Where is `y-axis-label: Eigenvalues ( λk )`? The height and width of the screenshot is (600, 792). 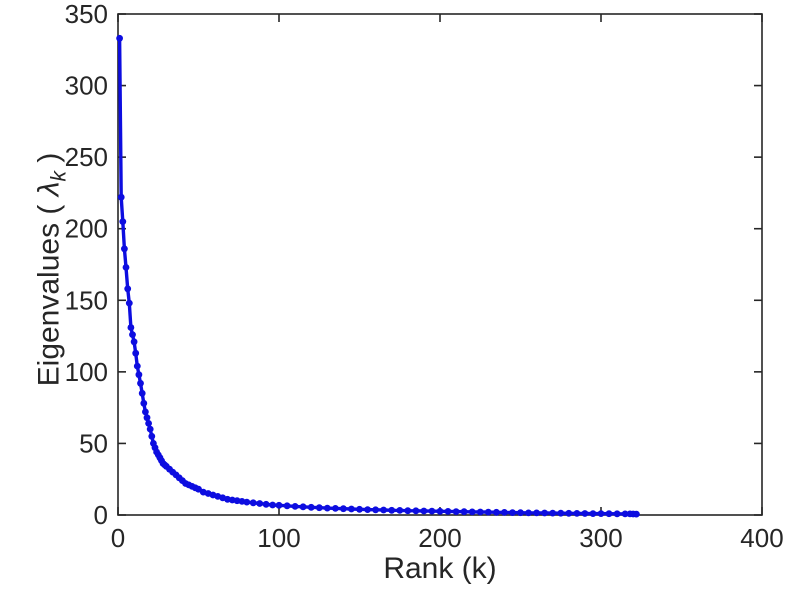 y-axis-label: Eigenvalues ( λk ) is located at coordinates (52, 270).